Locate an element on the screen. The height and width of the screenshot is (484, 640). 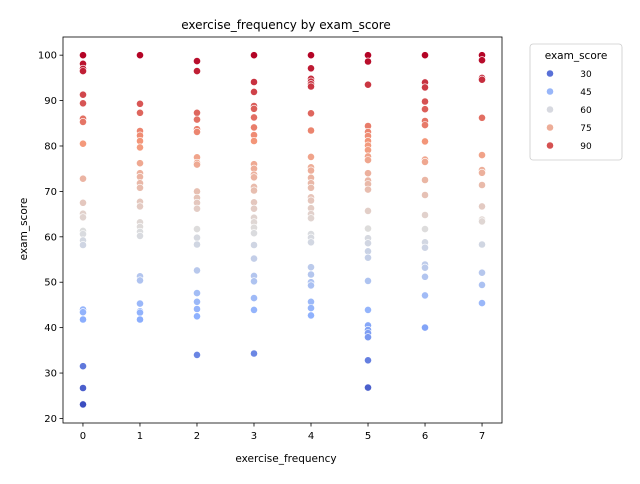
legend-label: 30 is located at coordinates (586, 75).